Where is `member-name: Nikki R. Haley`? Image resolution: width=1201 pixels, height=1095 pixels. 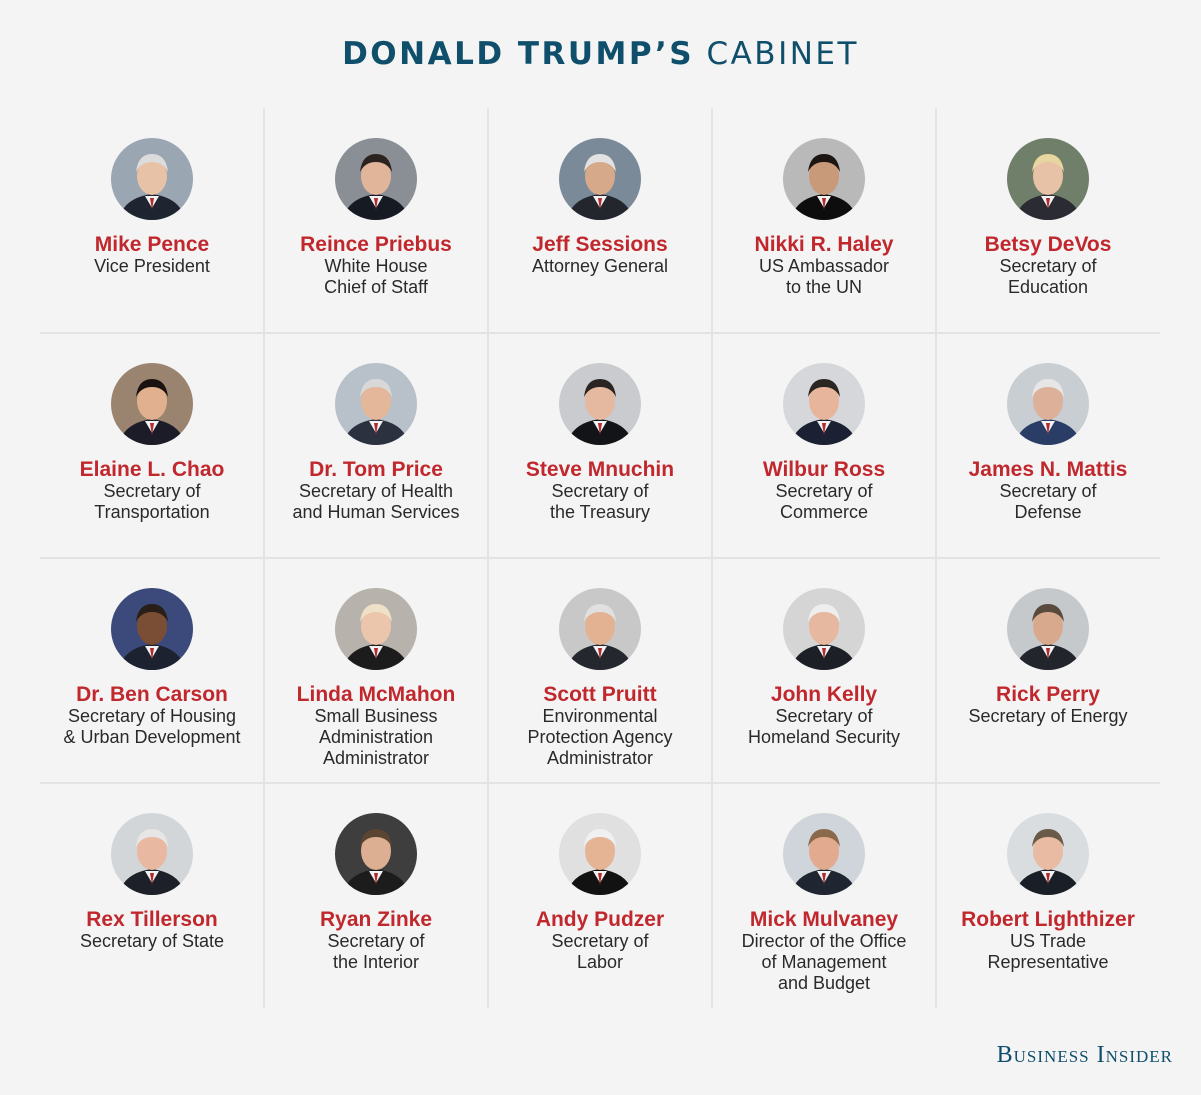 member-name: Nikki R. Haley is located at coordinates (824, 244).